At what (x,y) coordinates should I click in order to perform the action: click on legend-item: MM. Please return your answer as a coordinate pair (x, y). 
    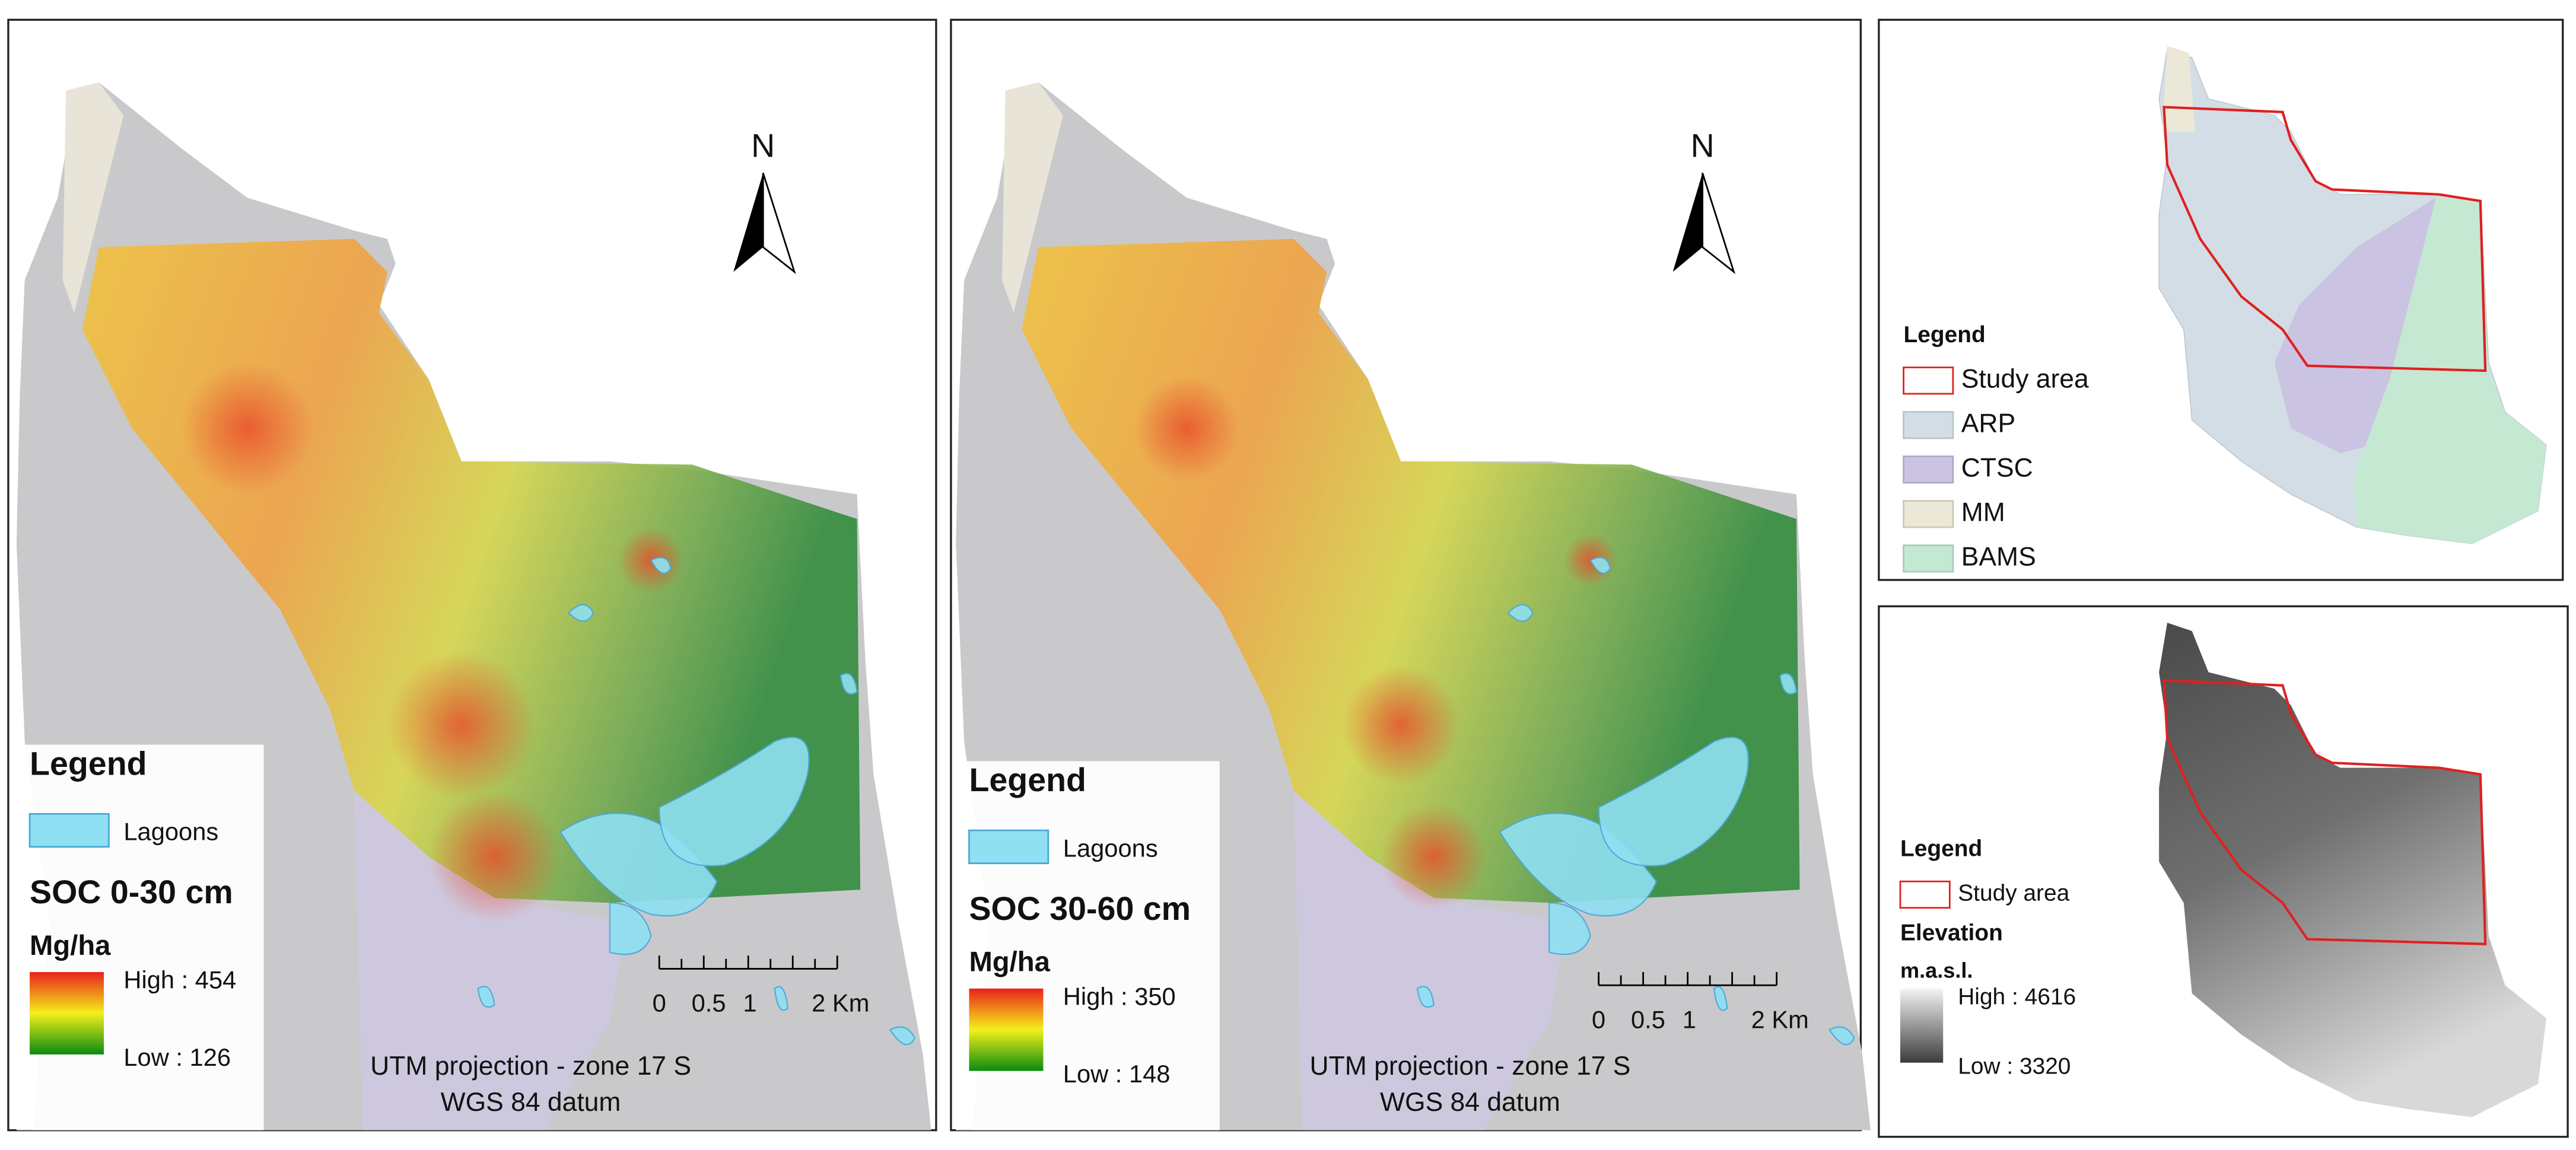
    Looking at the image, I should click on (1983, 512).